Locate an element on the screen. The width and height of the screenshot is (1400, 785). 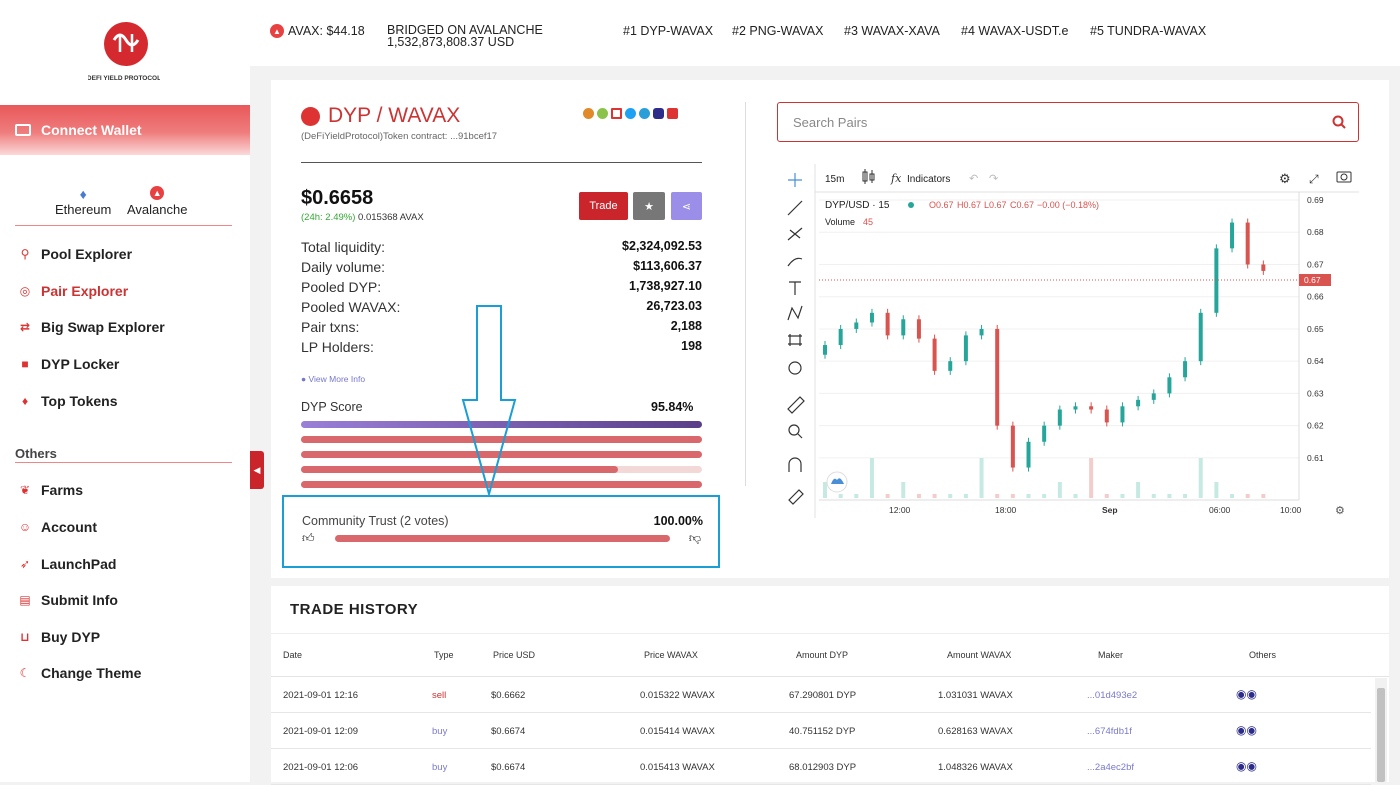
col-amount-dyp: Amount DYP is located at coordinates (822, 655).